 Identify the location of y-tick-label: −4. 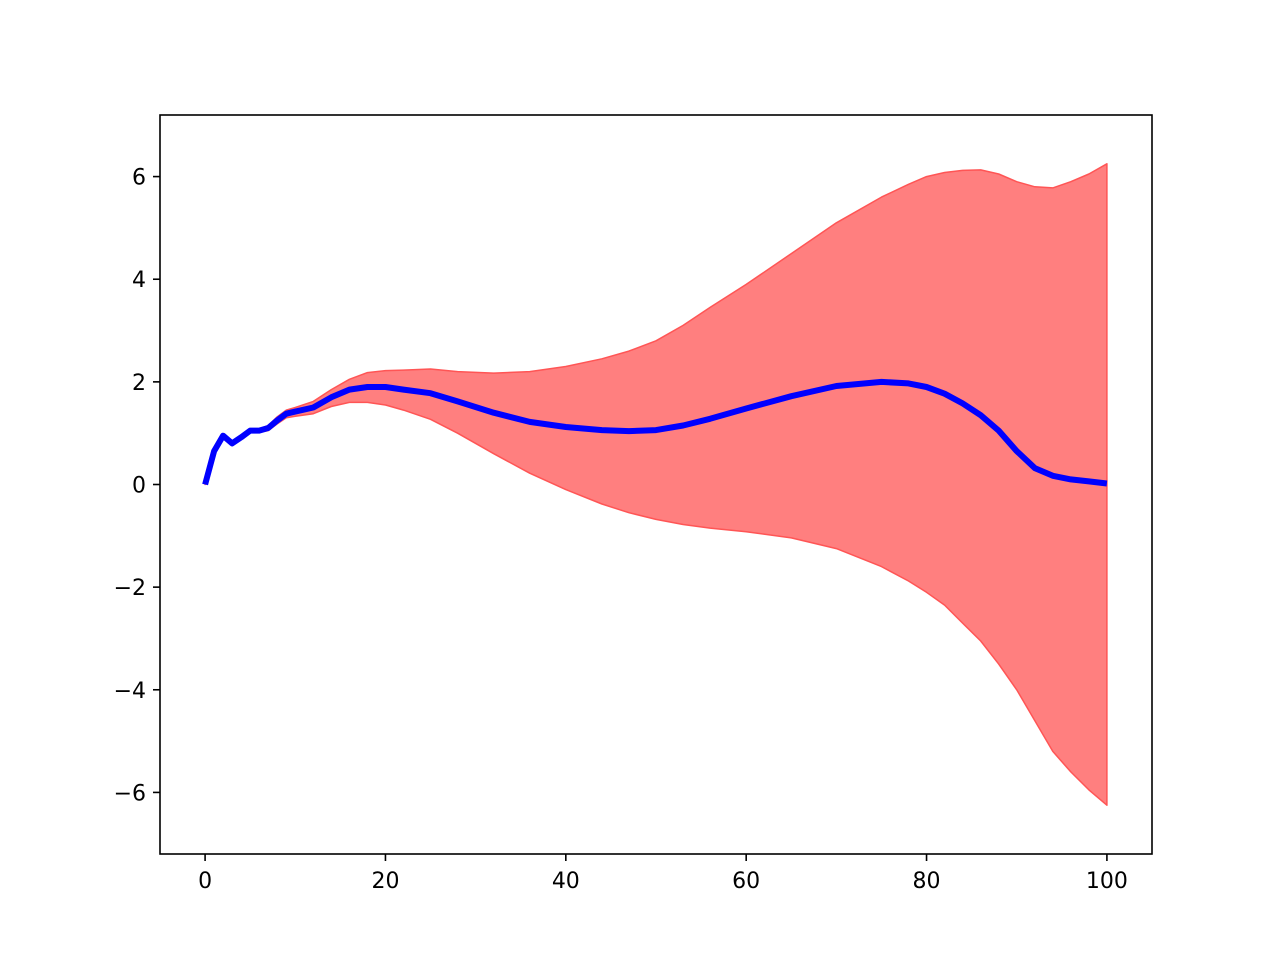
(130, 691).